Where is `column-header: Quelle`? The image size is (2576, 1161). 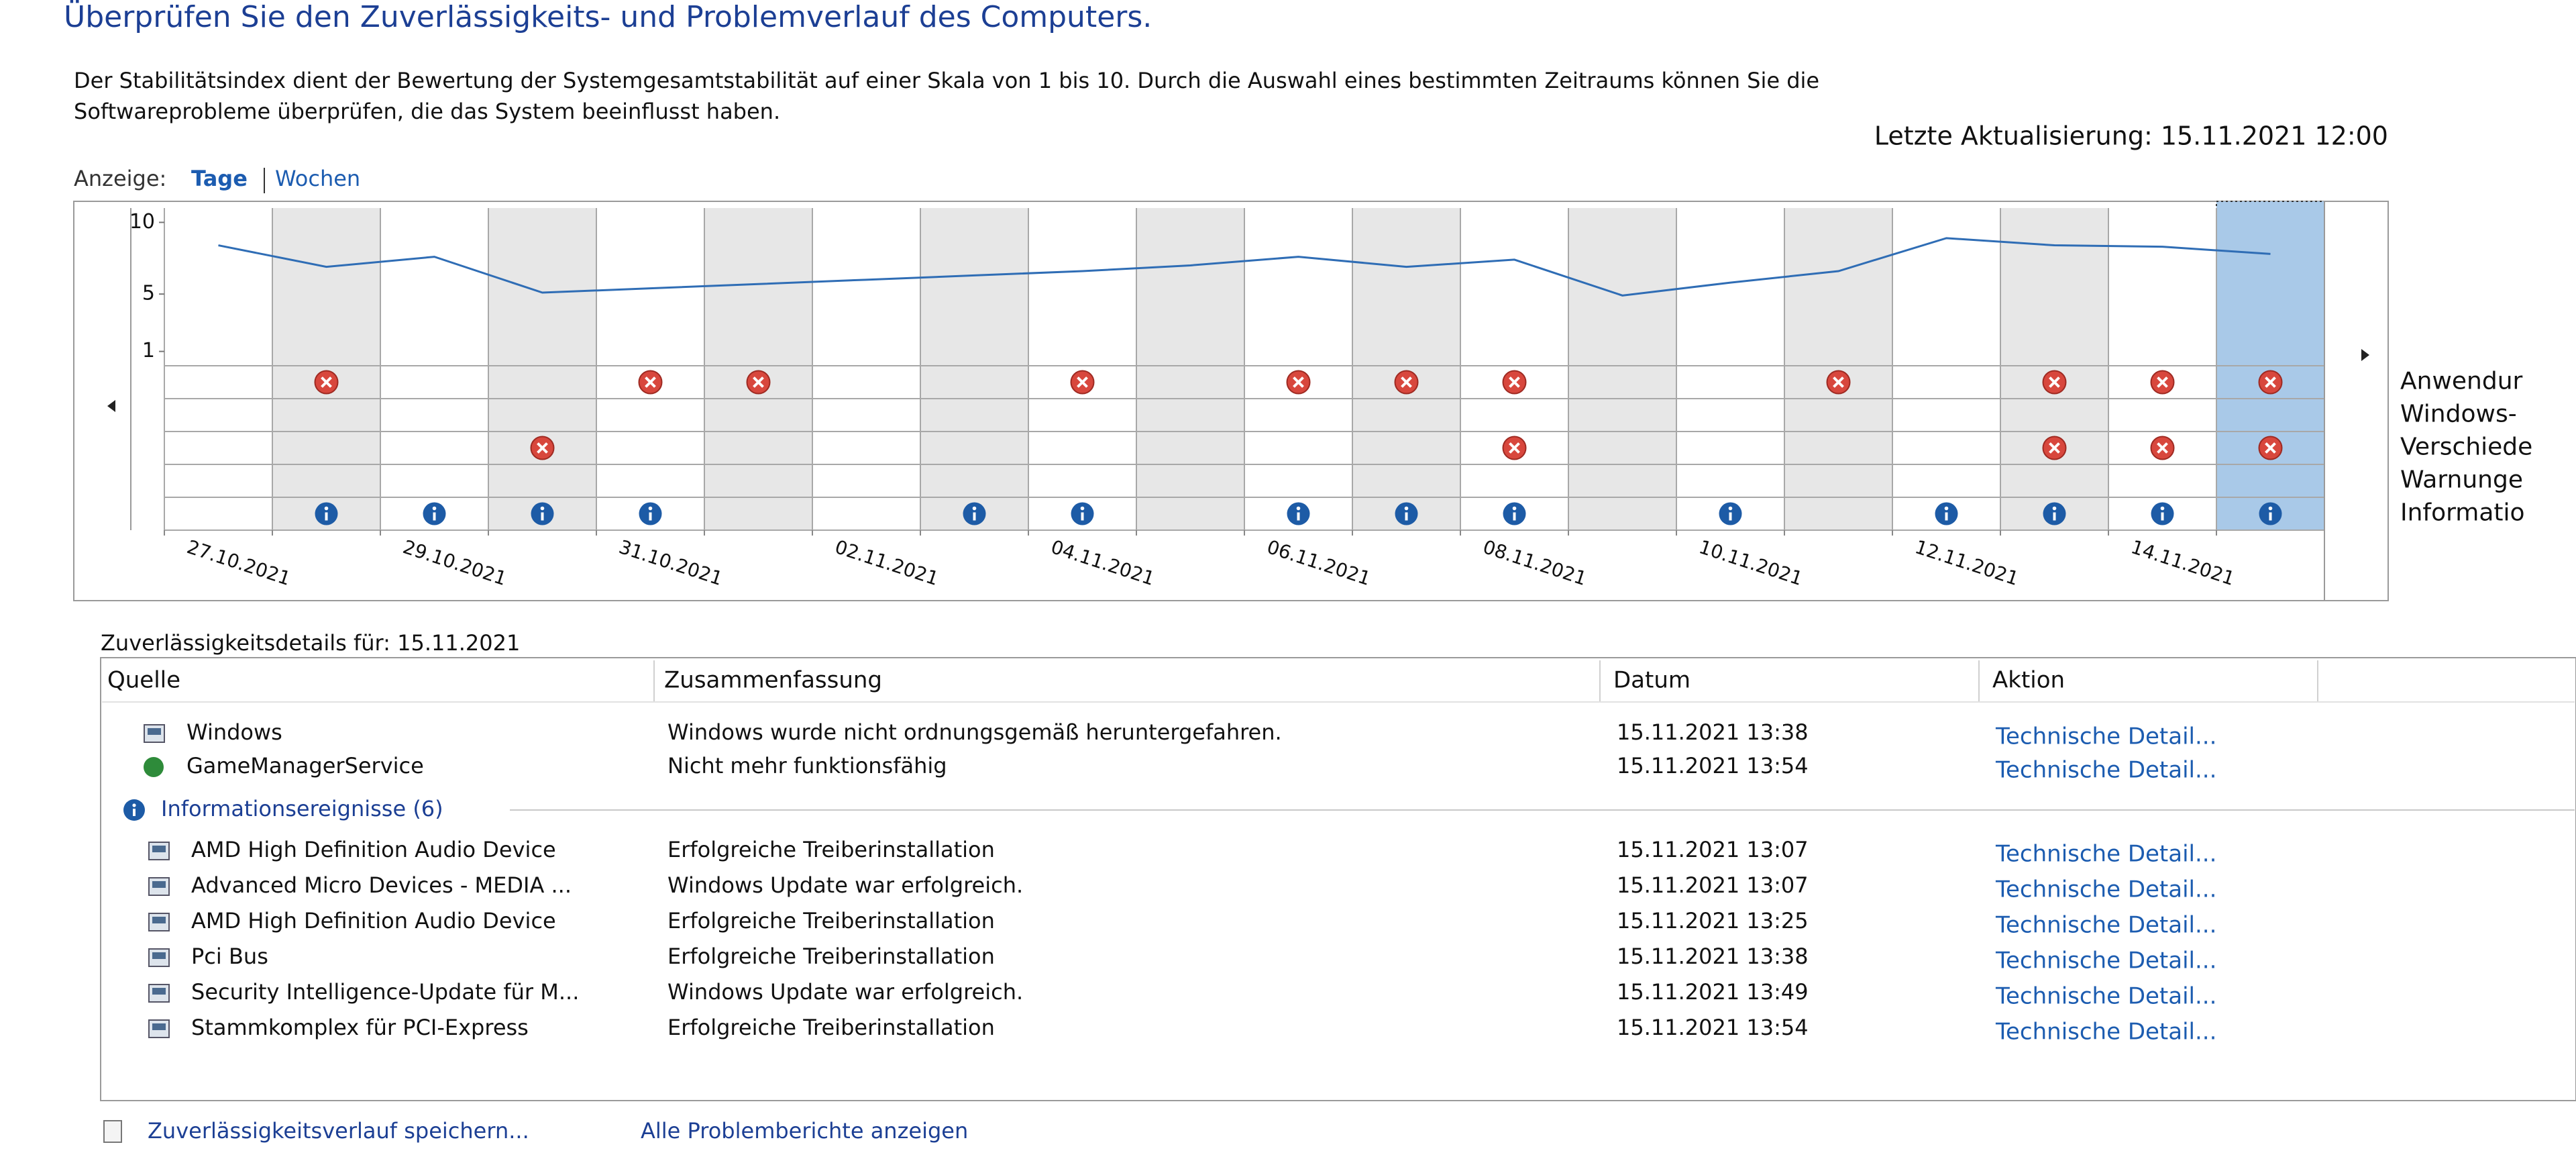 column-header: Quelle is located at coordinates (143, 681).